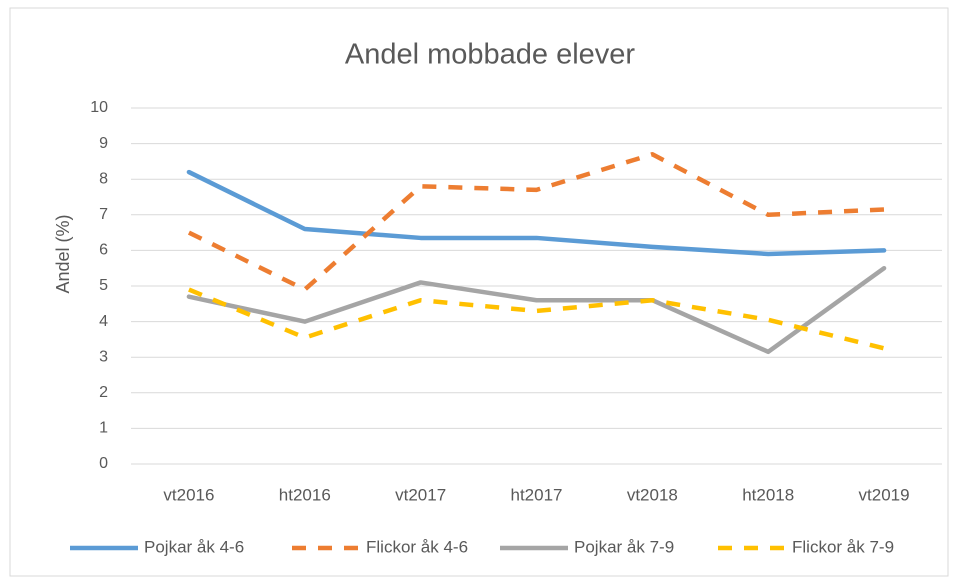 This screenshot has height=585, width=957. What do you see at coordinates (490, 55) in the screenshot?
I see `chart-title: Andel mobbade elever` at bounding box center [490, 55].